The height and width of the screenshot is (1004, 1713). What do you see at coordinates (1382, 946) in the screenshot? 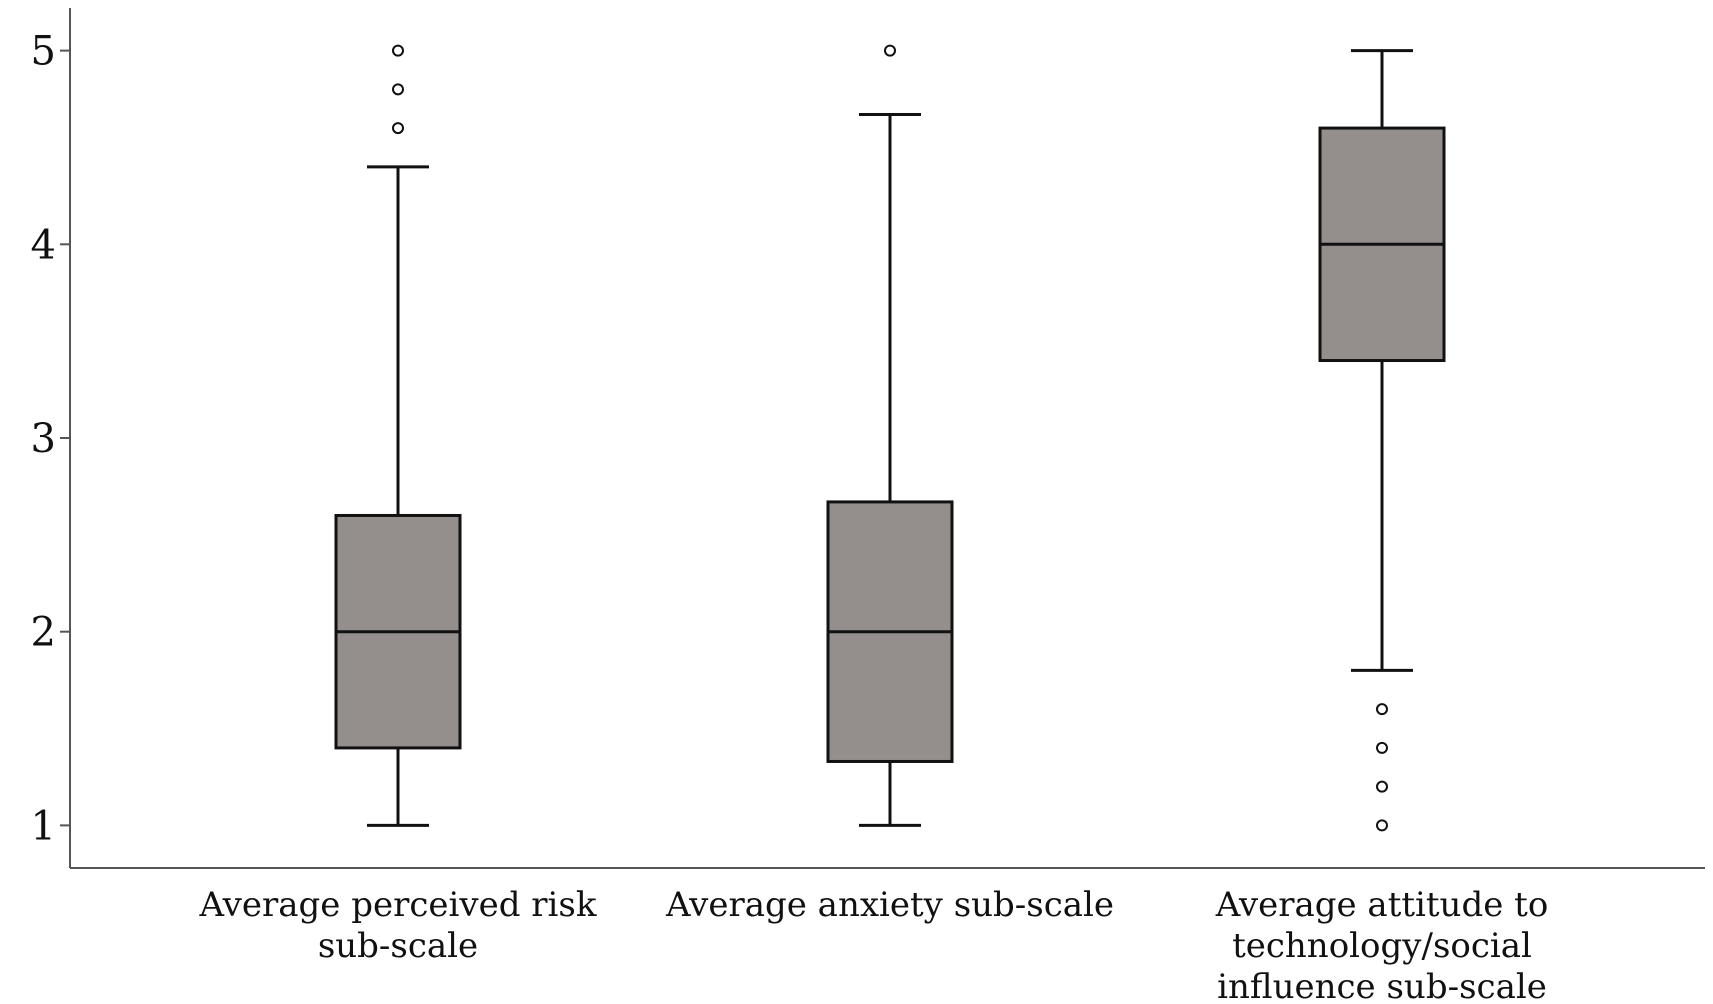
I see `category-label: technology/social` at bounding box center [1382, 946].